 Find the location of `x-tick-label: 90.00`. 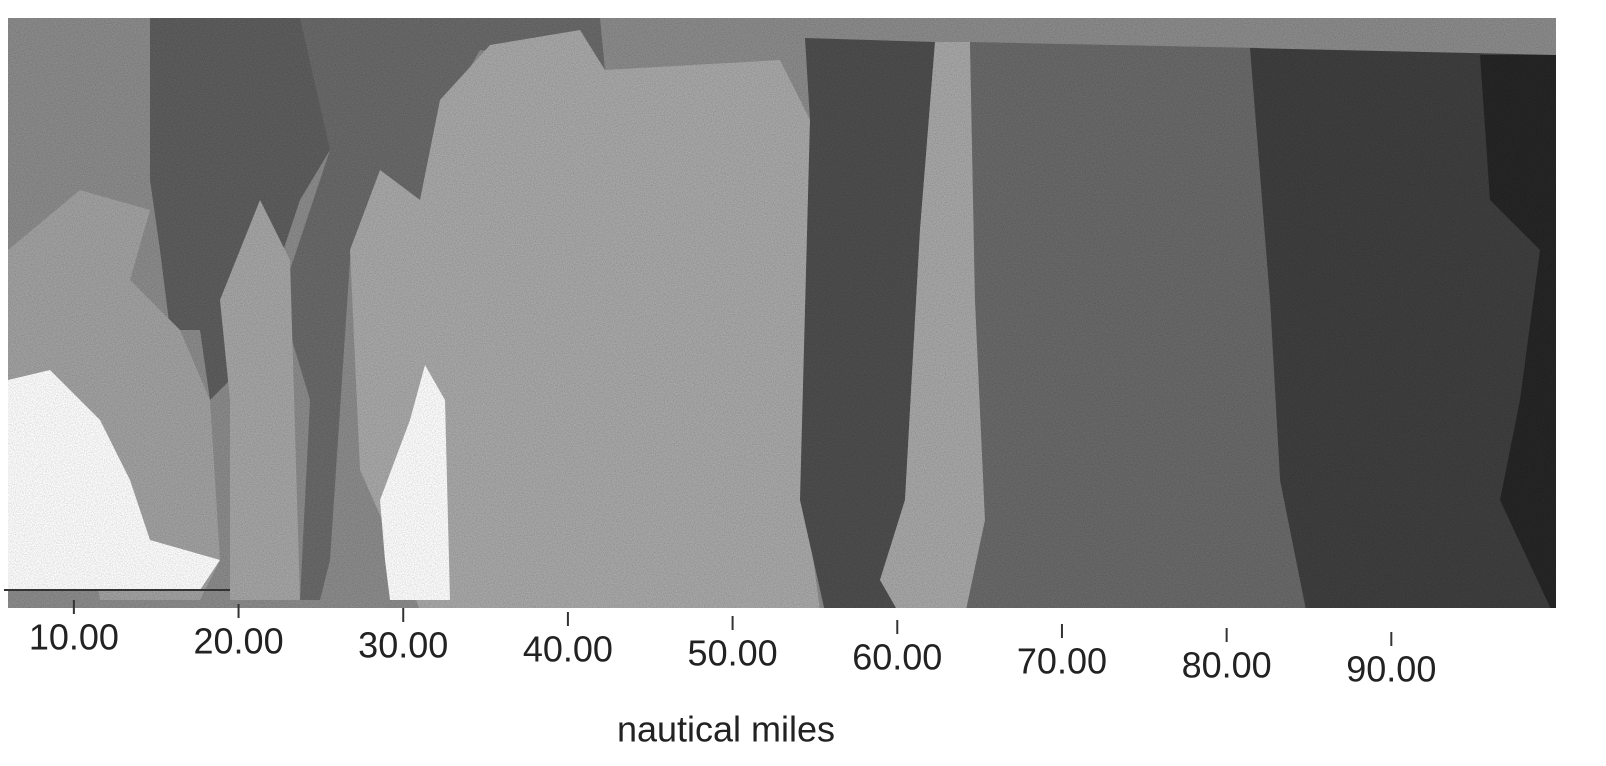

x-tick-label: 90.00 is located at coordinates (1391, 669).